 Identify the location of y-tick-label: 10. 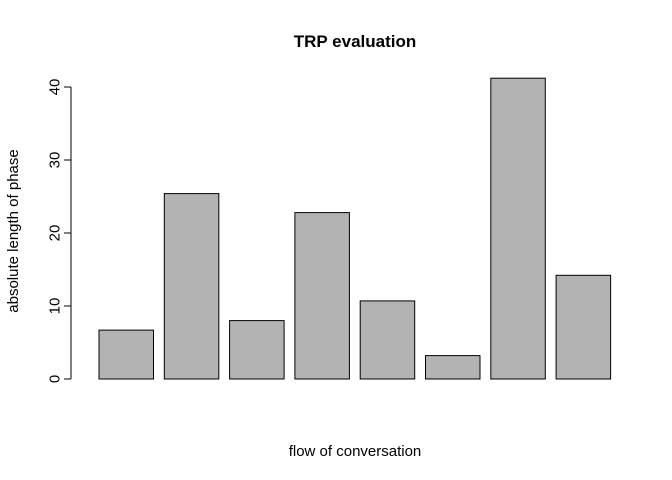
(54, 306).